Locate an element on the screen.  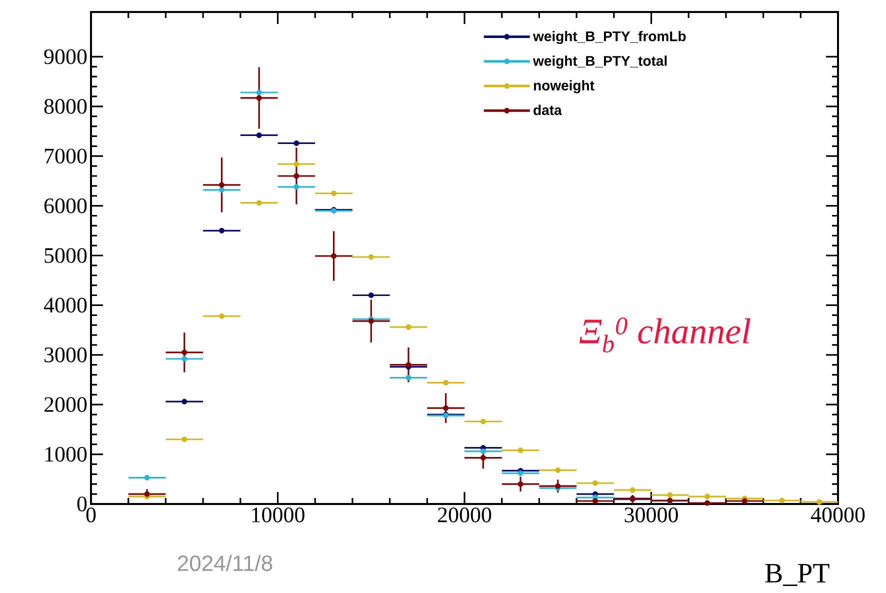
x-tick-label: 10000 is located at coordinates (278, 515).